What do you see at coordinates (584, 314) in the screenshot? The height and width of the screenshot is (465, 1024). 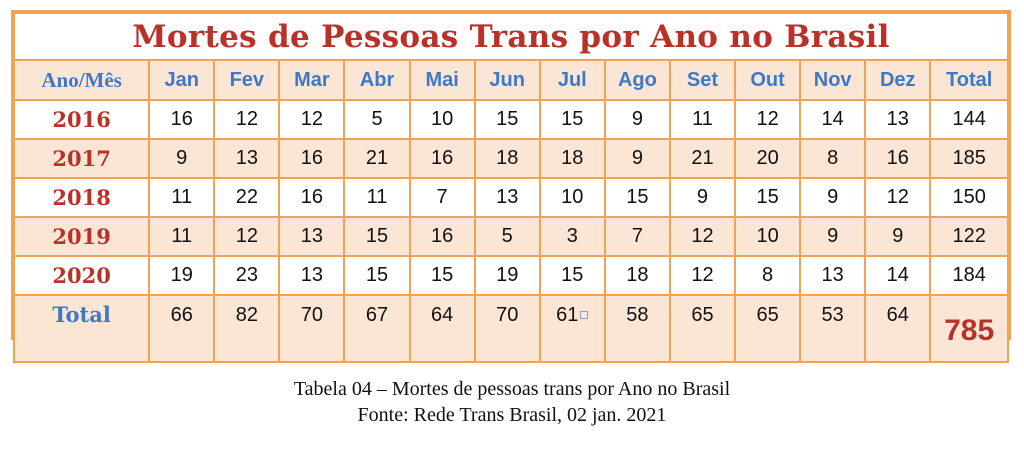 I see `comment-marker-icon` at bounding box center [584, 314].